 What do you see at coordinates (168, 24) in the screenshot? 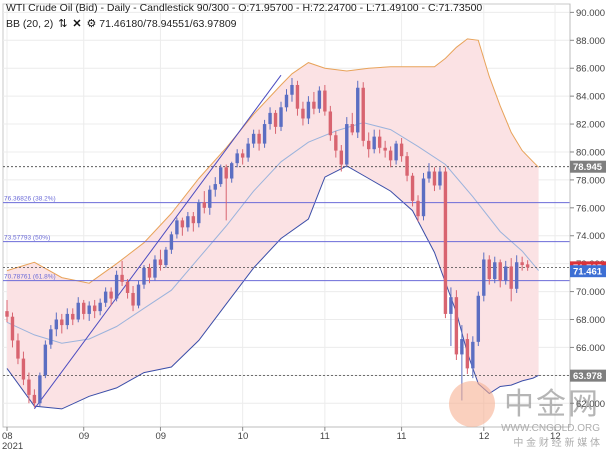
I see `indicator-values: 71.46180/78.94551/63.97809` at bounding box center [168, 24].